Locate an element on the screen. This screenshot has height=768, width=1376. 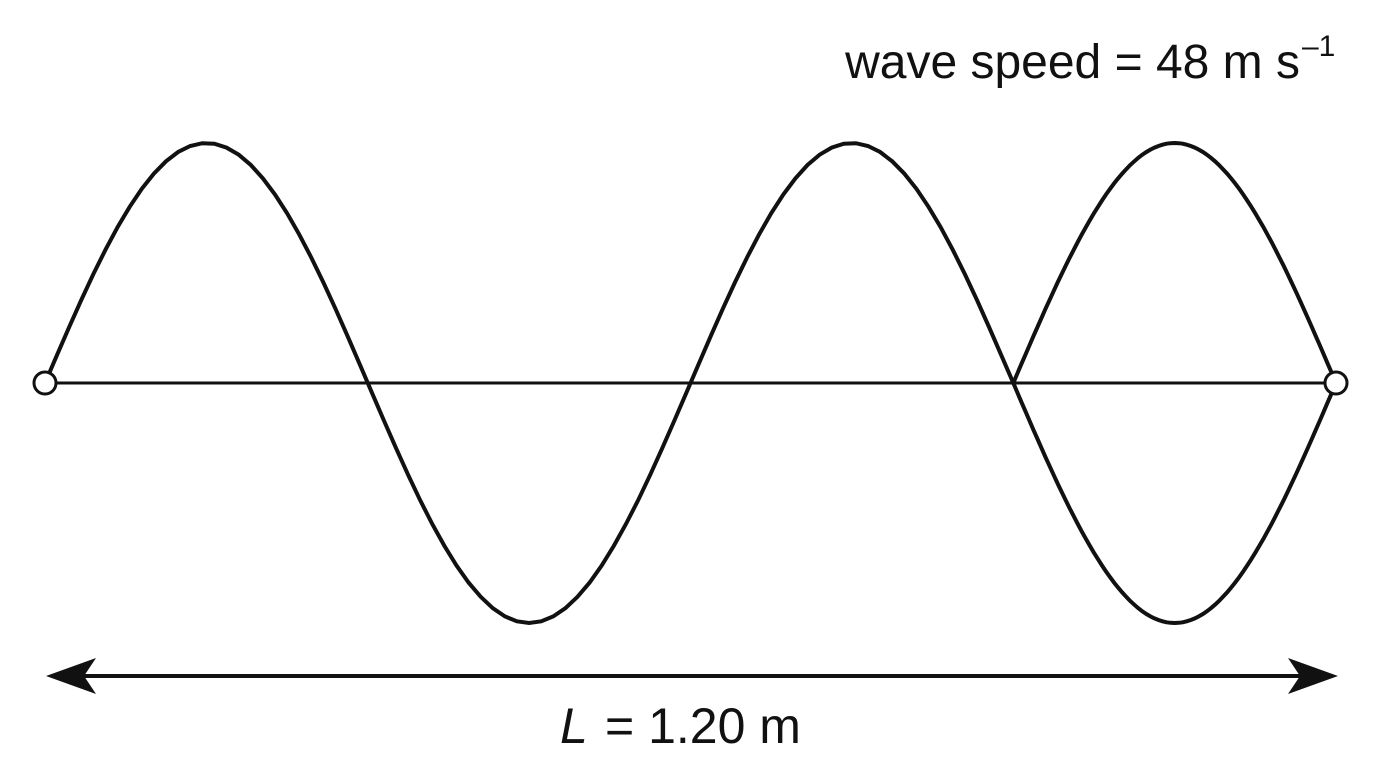
length-symbol: L is located at coordinates (574, 726).